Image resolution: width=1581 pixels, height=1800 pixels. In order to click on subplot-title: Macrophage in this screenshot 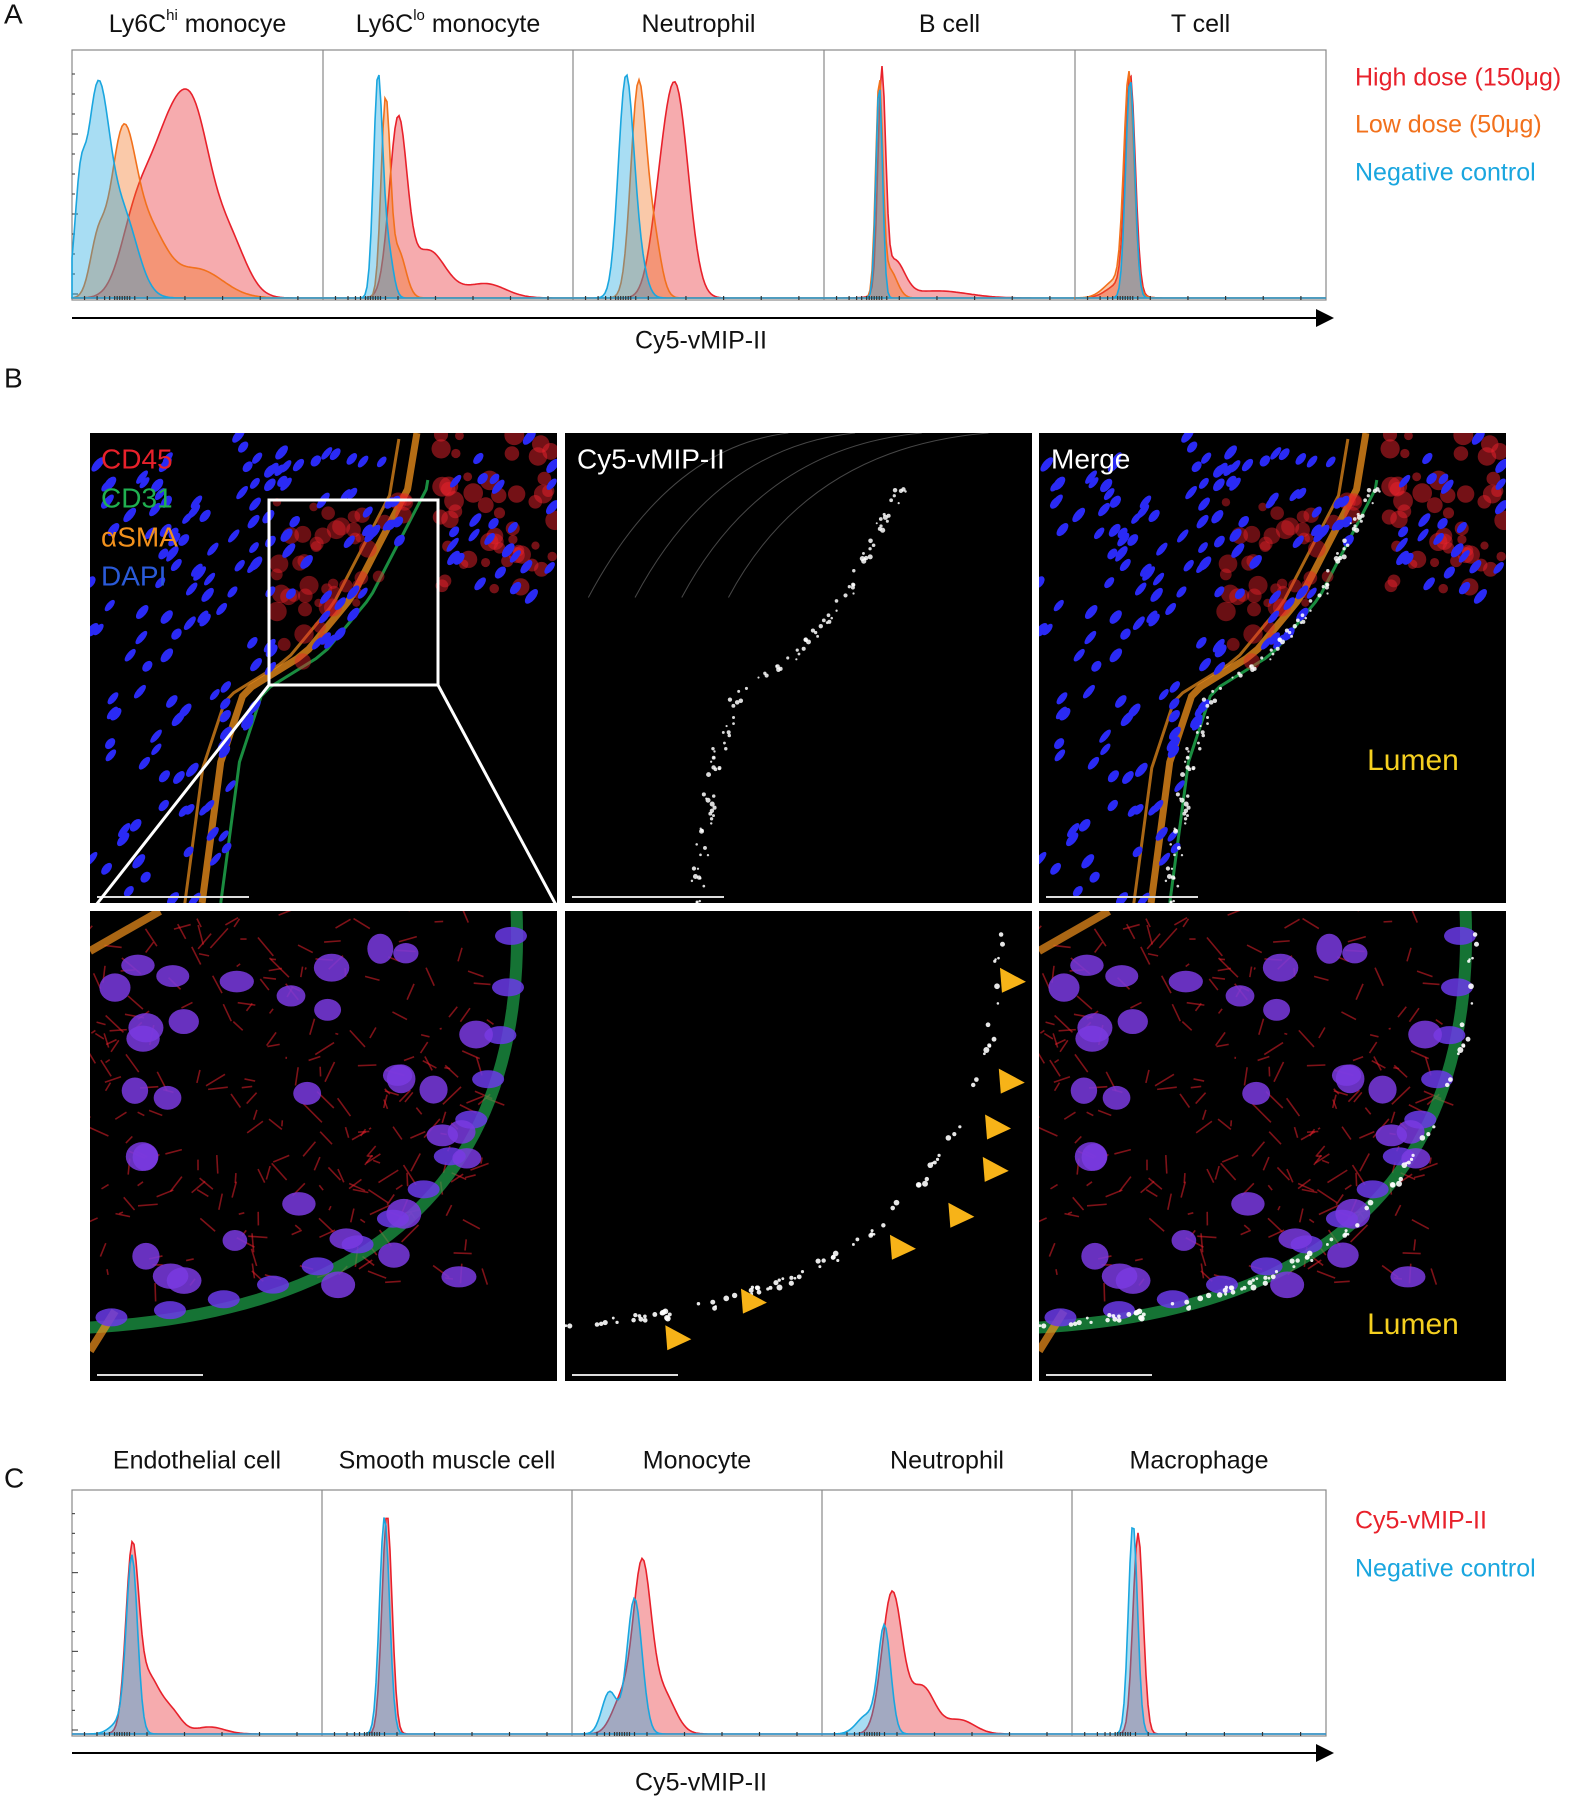, I will do `click(1199, 1461)`.